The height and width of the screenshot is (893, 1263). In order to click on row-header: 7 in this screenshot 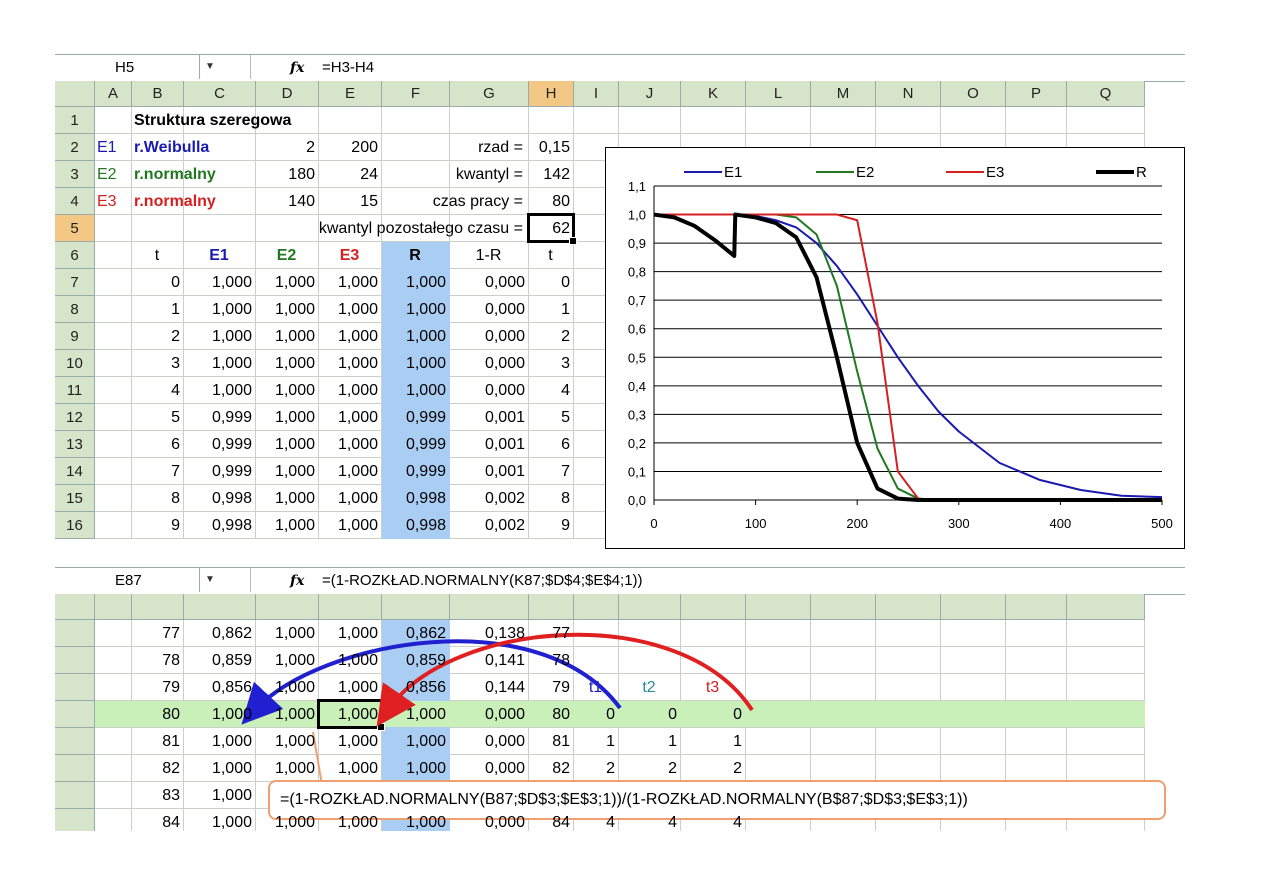, I will do `click(75, 282)`.